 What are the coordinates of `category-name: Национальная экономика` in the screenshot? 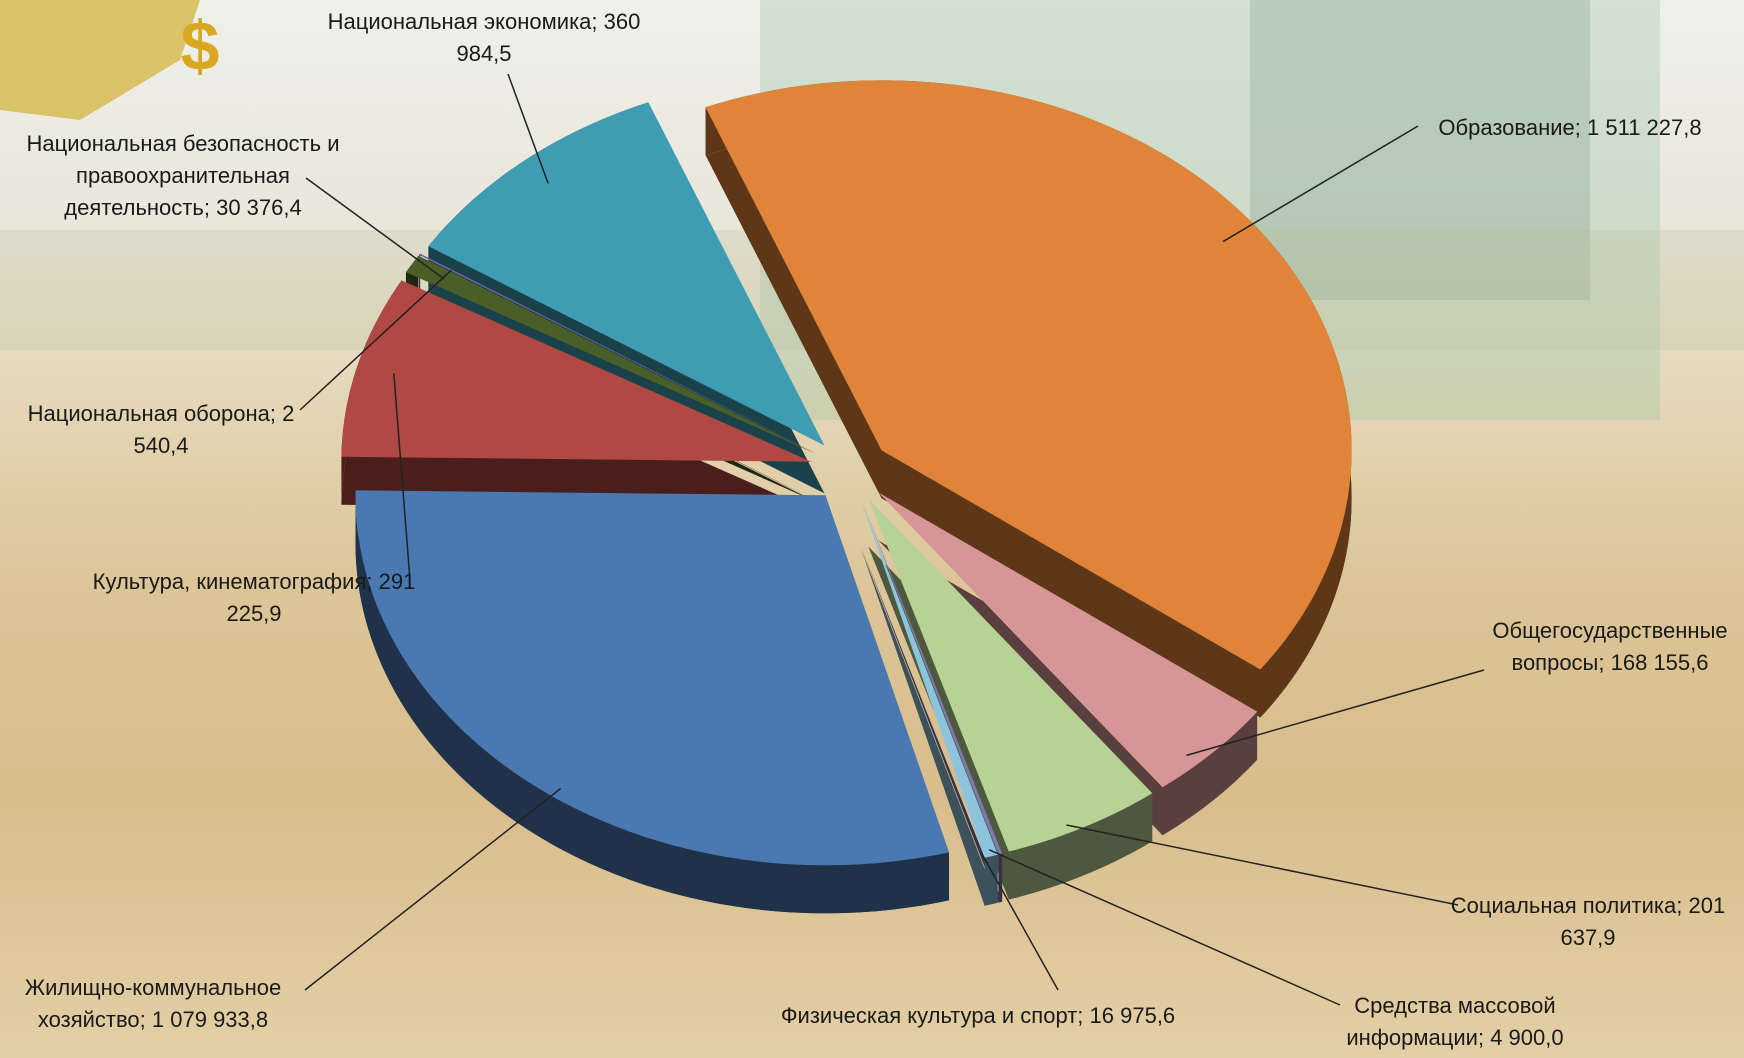 It's located at (459, 21).